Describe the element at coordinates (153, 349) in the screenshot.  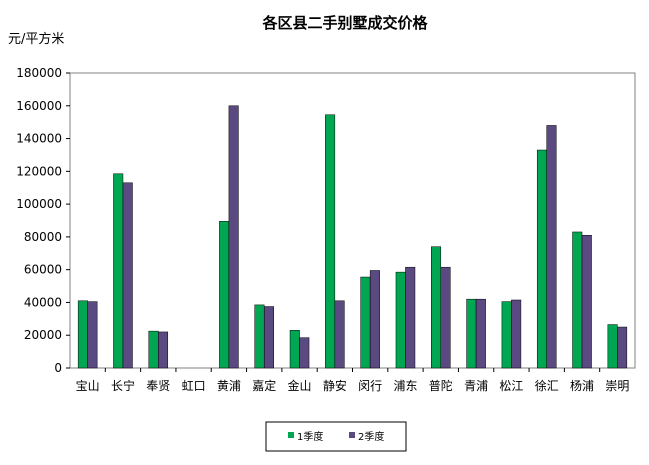
I see `bar-series-1-奉贤` at that location.